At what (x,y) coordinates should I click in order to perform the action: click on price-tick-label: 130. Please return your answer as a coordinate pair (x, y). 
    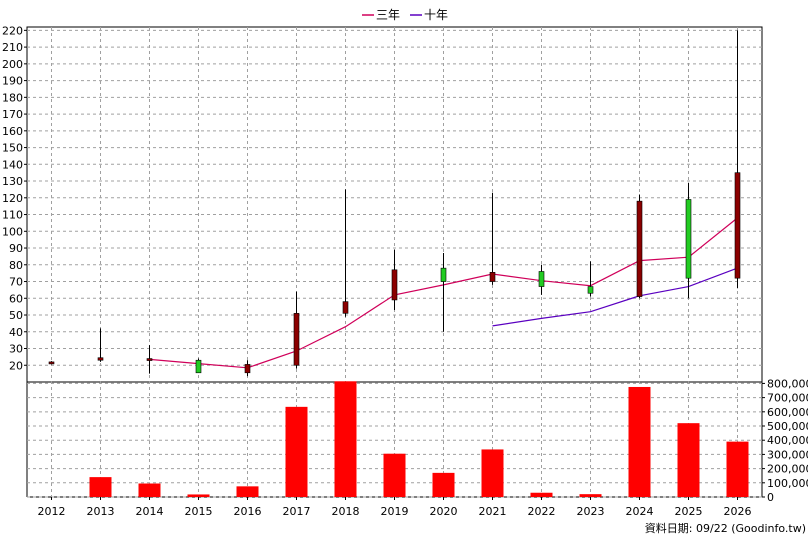
    Looking at the image, I should click on (12, 181).